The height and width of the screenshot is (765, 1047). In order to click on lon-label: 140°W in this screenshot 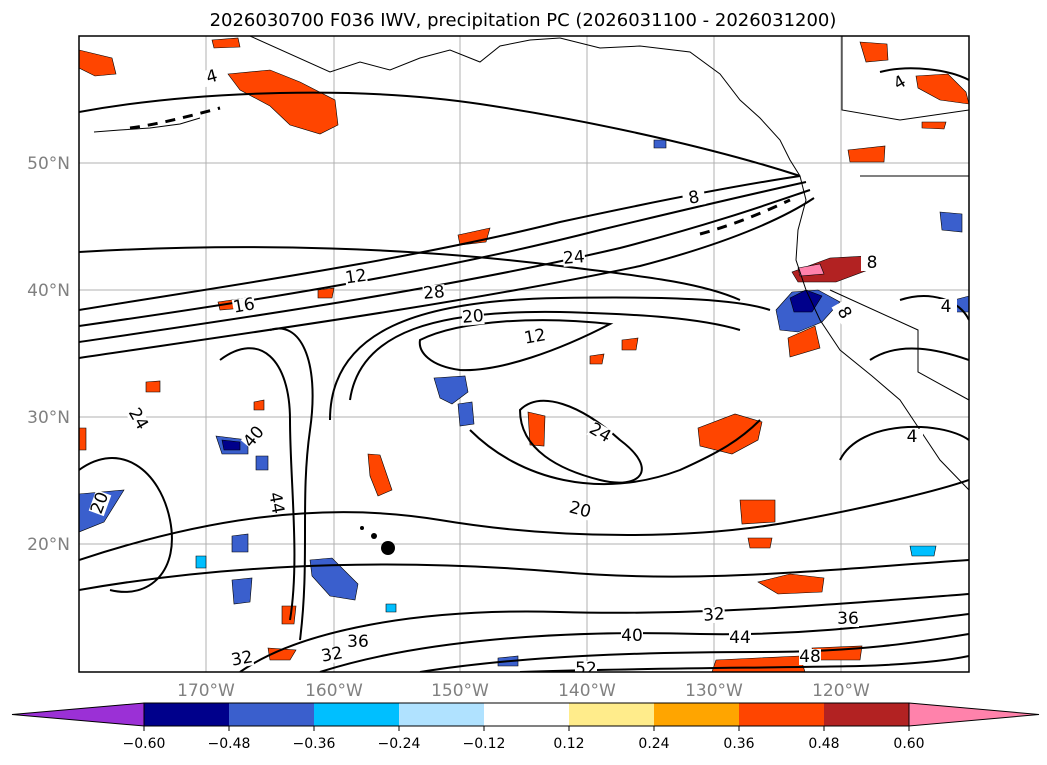, I will do `click(587, 691)`.